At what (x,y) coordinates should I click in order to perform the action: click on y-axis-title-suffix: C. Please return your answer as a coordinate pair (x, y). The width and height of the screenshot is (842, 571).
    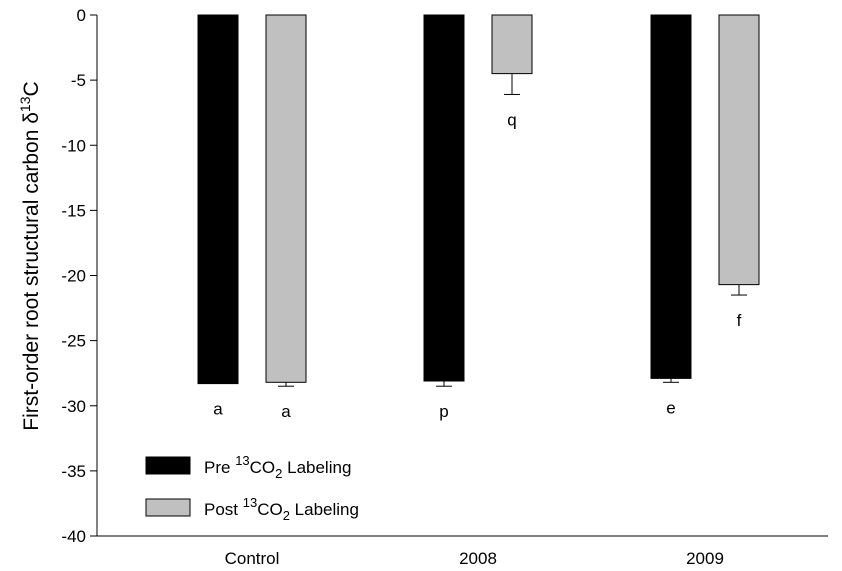
    Looking at the image, I should click on (31, 88).